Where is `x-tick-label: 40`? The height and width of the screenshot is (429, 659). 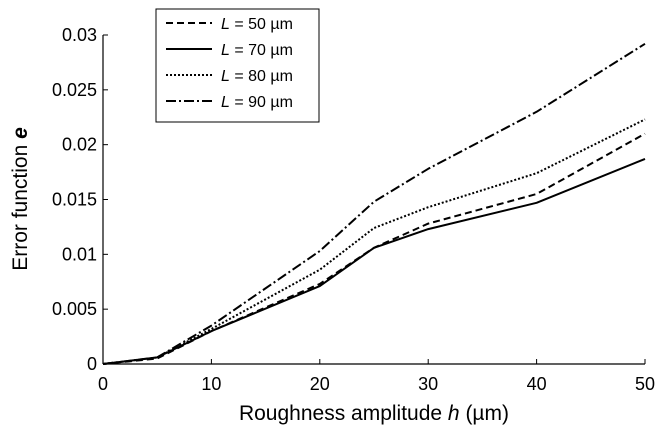
x-tick-label: 40 is located at coordinates (537, 384).